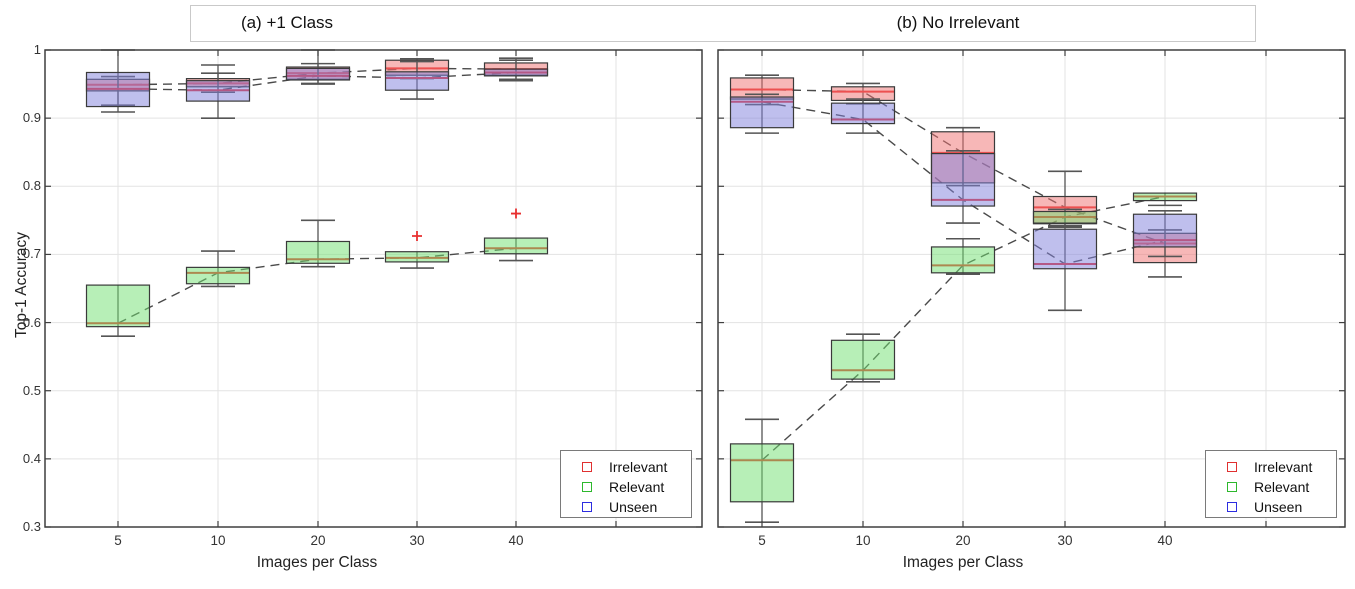 This screenshot has height=589, width=1355. What do you see at coordinates (21, 285) in the screenshot?
I see `y-axis-label: Top-1 Accuracy` at bounding box center [21, 285].